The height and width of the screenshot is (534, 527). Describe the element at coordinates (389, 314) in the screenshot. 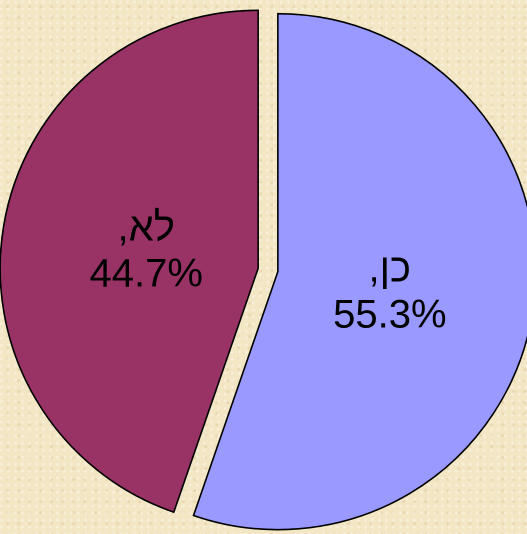

I see `slice-value-label-1: 55.3%` at that location.